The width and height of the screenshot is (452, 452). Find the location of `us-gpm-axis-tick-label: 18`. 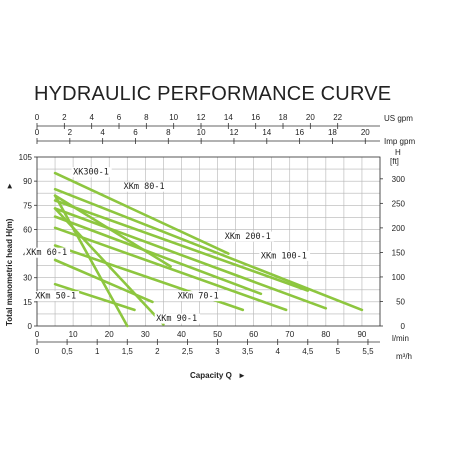

us-gpm-axis-tick-label: 18 is located at coordinates (283, 117).